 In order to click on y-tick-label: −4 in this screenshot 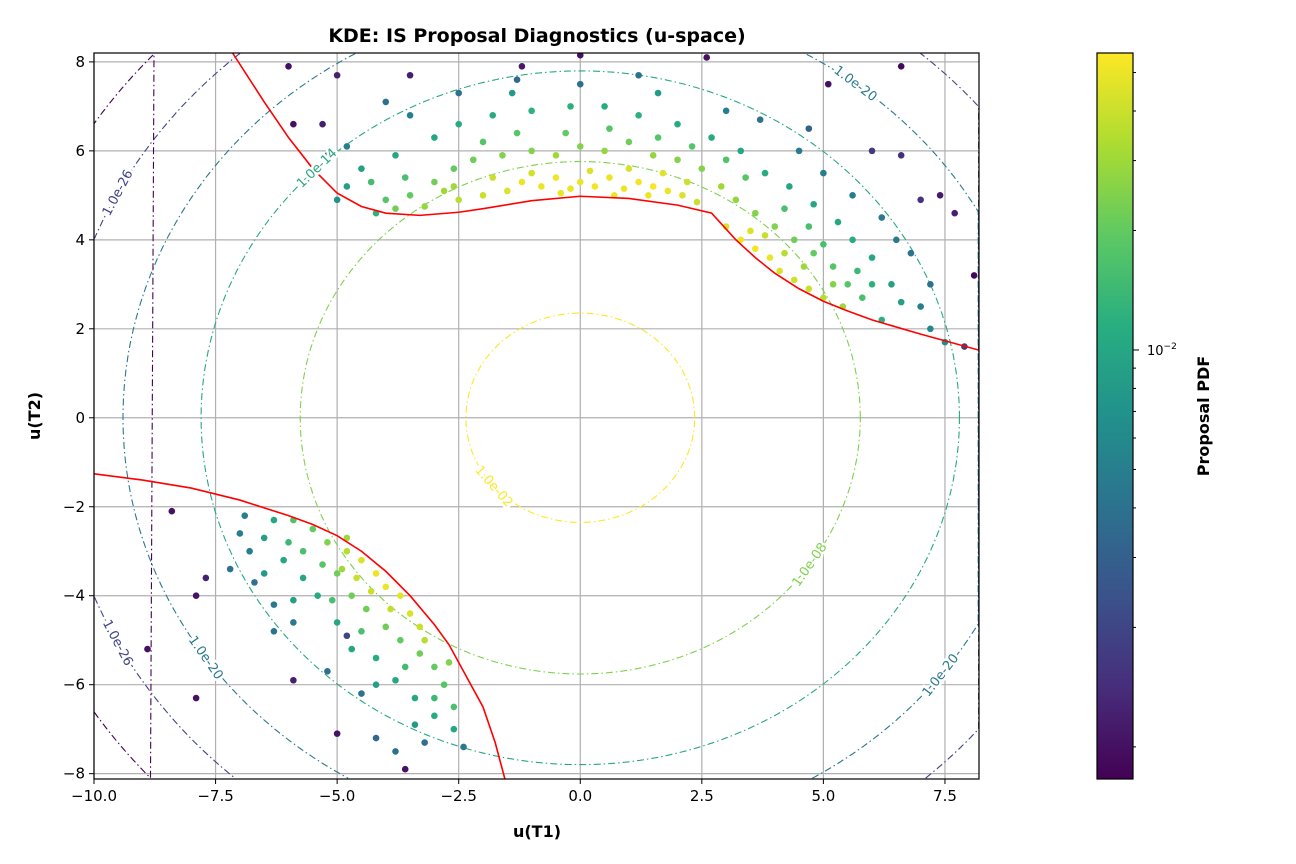, I will do `click(74, 596)`.